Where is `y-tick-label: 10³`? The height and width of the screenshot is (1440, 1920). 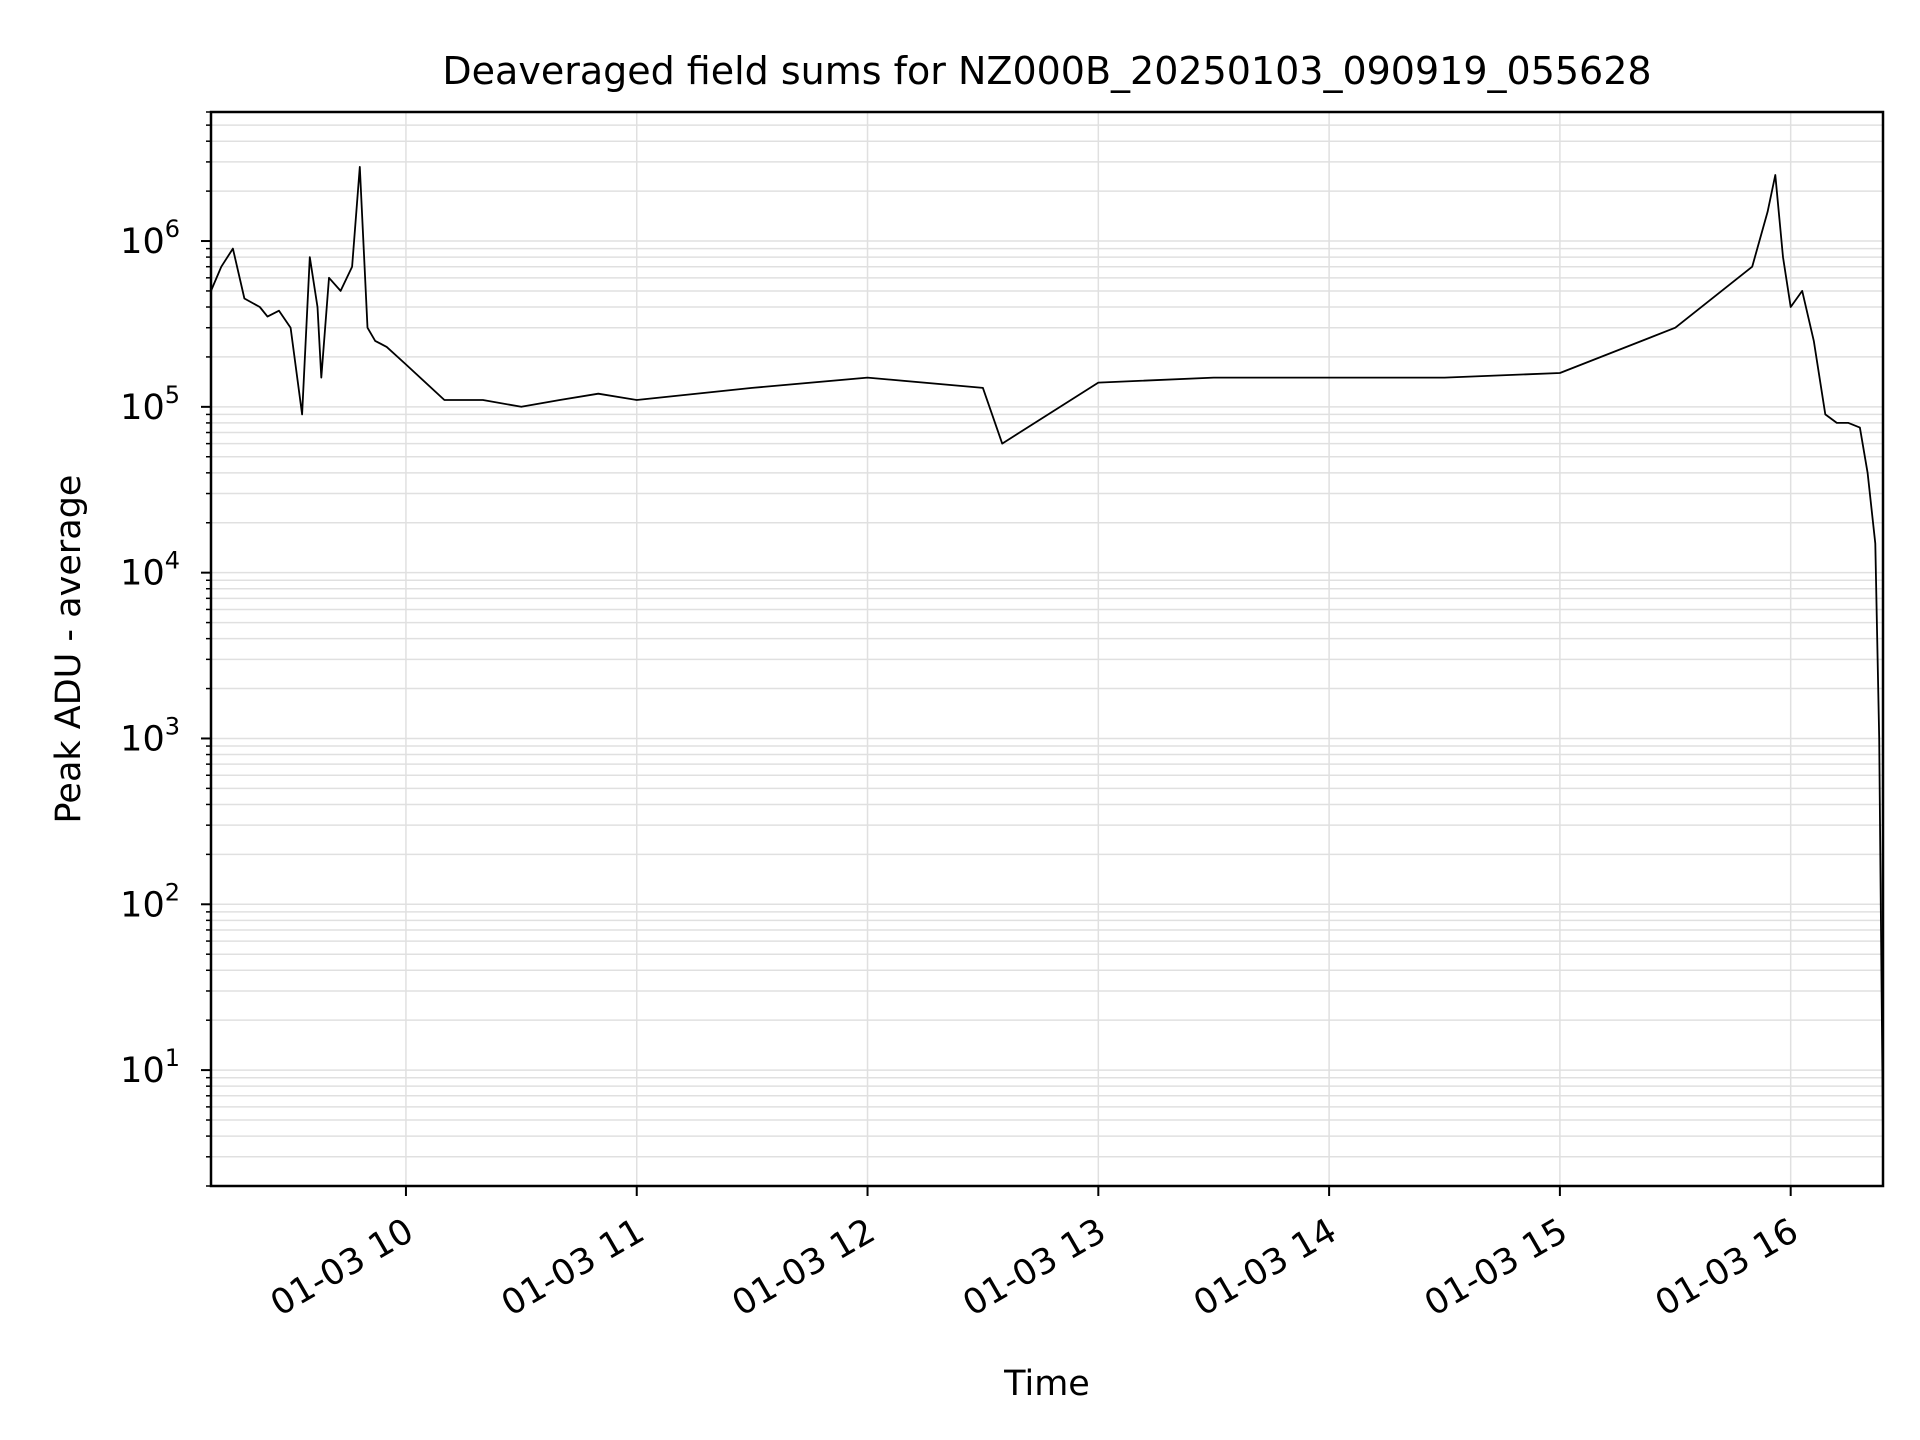 y-tick-label: 10³ is located at coordinates (150, 735).